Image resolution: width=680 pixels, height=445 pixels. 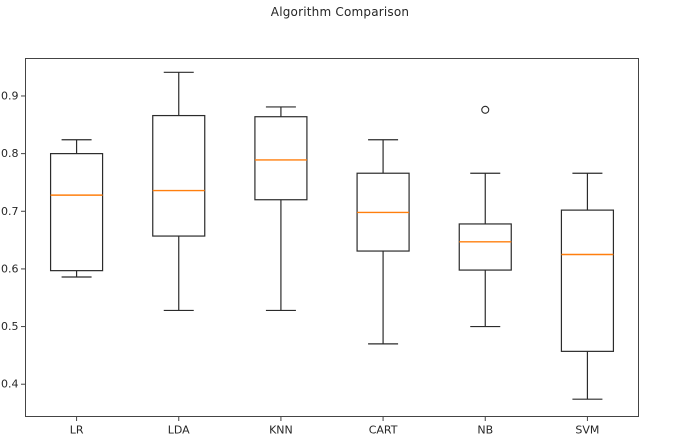 I want to click on x-tick-label: KNN, so click(x=281, y=430).